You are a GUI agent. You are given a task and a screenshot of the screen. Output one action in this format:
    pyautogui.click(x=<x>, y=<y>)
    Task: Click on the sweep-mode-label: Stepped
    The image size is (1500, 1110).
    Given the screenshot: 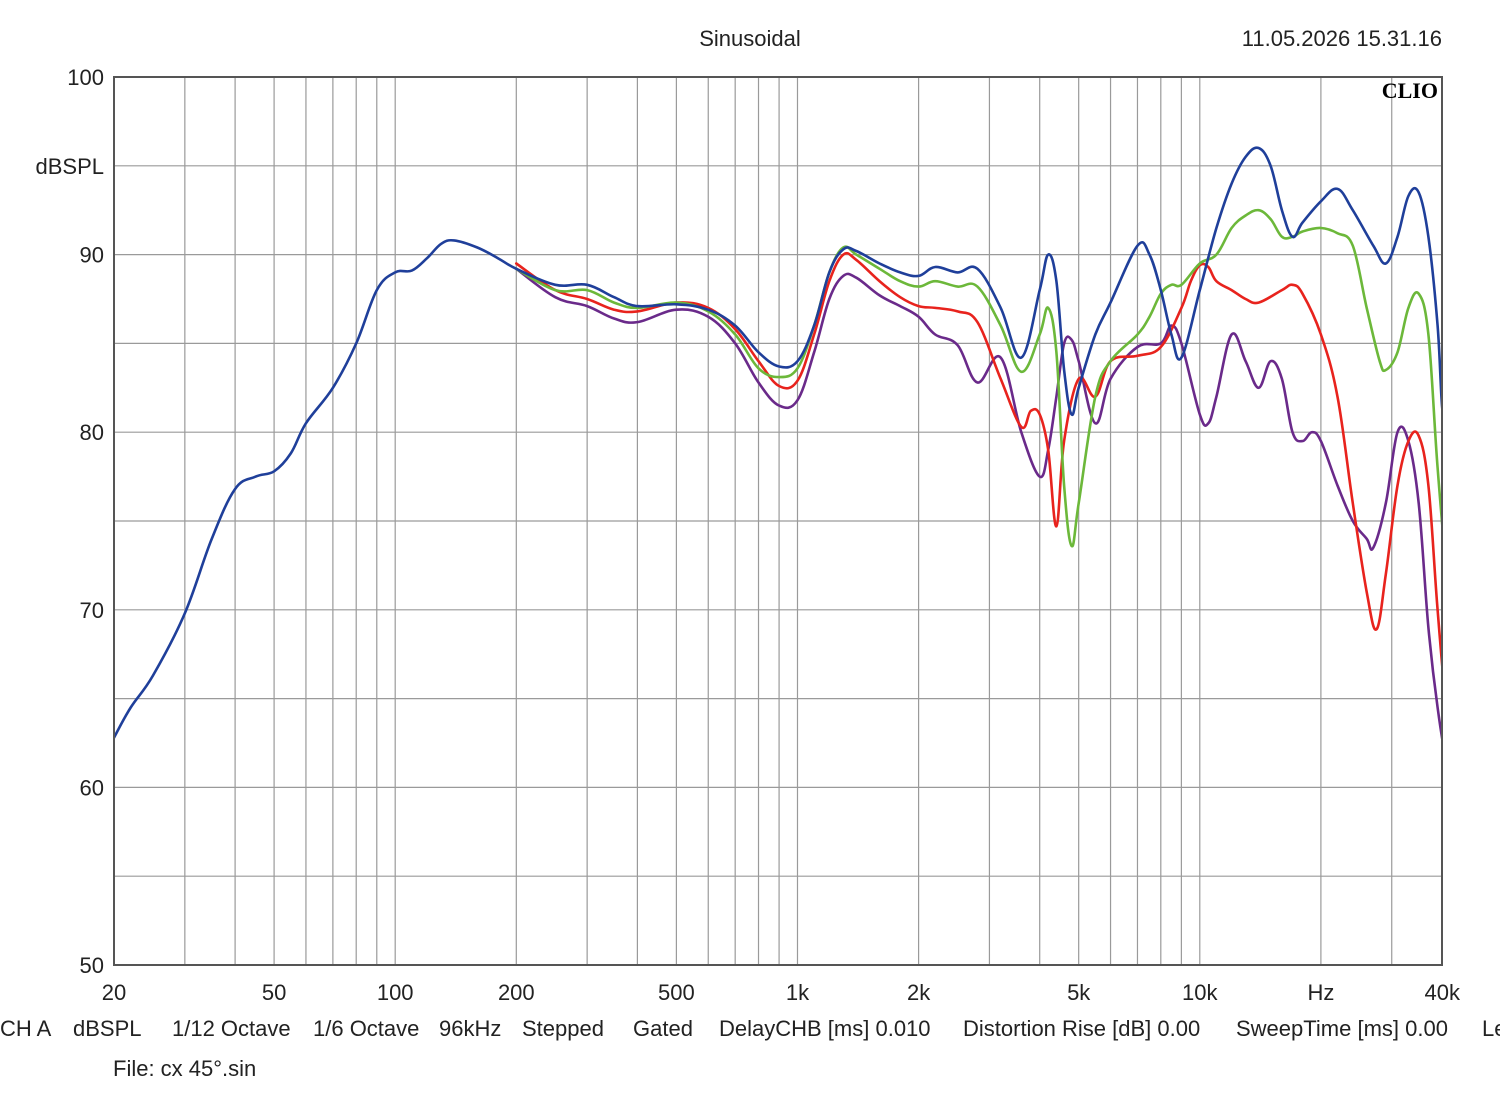 What is the action you would take?
    pyautogui.click(x=563, y=1028)
    